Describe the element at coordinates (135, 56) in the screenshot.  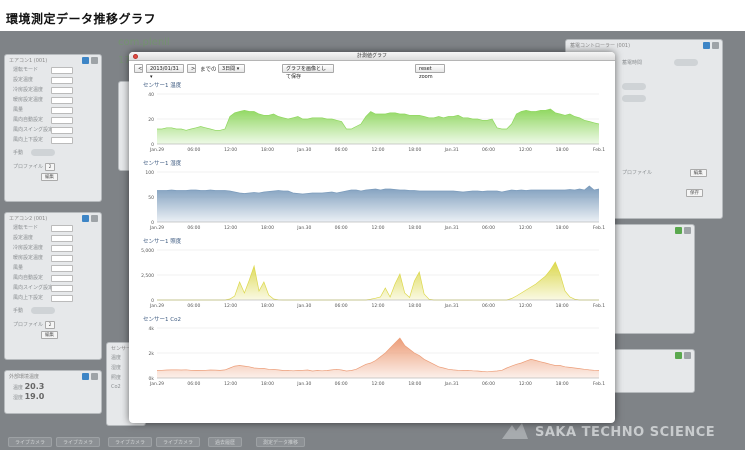
I see `close-icon` at that location.